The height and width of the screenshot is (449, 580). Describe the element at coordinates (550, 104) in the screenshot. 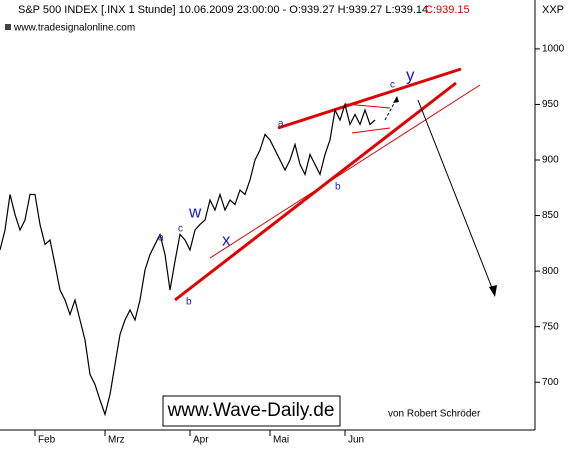

I see `y-tick-label: 950` at that location.